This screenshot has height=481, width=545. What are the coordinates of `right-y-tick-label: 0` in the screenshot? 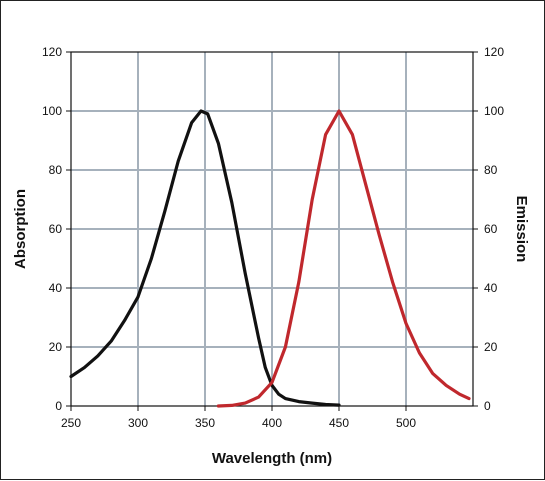 It's located at (487, 406).